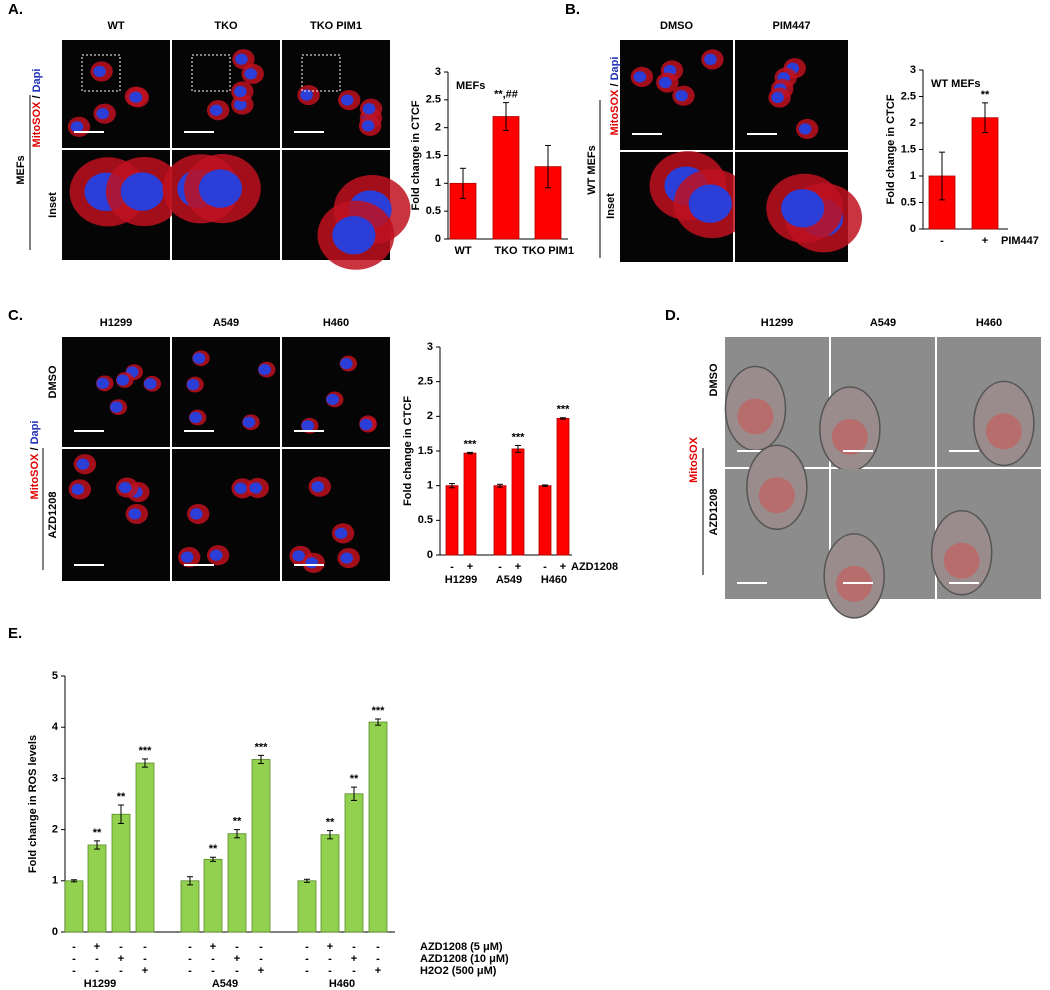 This screenshot has height=990, width=1050. I want to click on column-header: DMSO, so click(676, 26).